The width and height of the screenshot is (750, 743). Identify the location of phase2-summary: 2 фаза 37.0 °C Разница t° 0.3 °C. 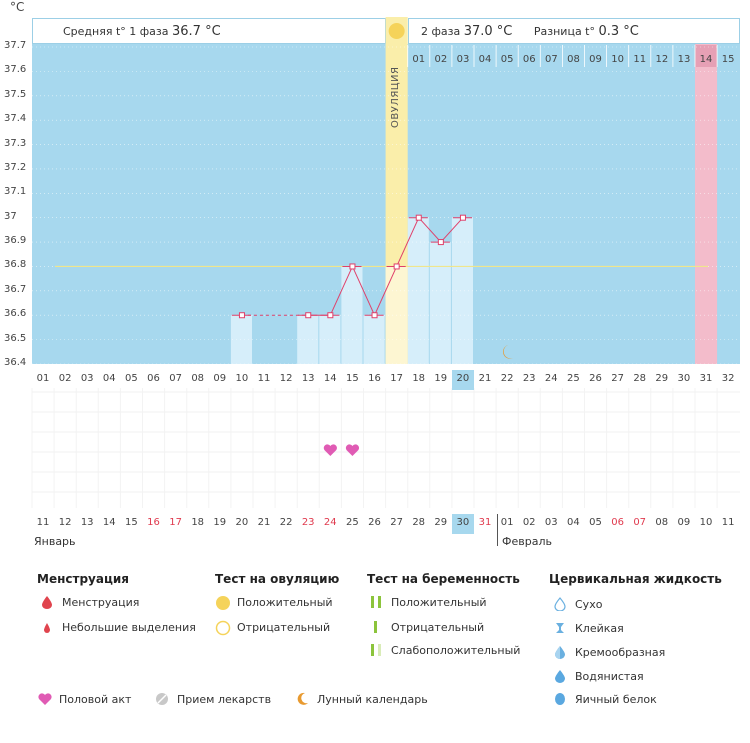
(574, 31).